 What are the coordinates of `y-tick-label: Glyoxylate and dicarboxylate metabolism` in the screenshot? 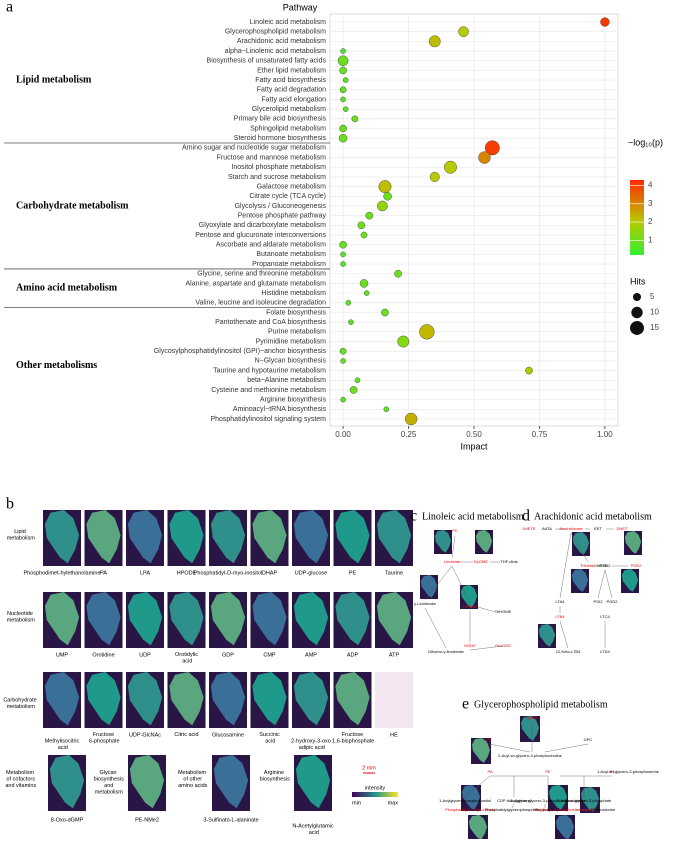 It's located at (262, 225).